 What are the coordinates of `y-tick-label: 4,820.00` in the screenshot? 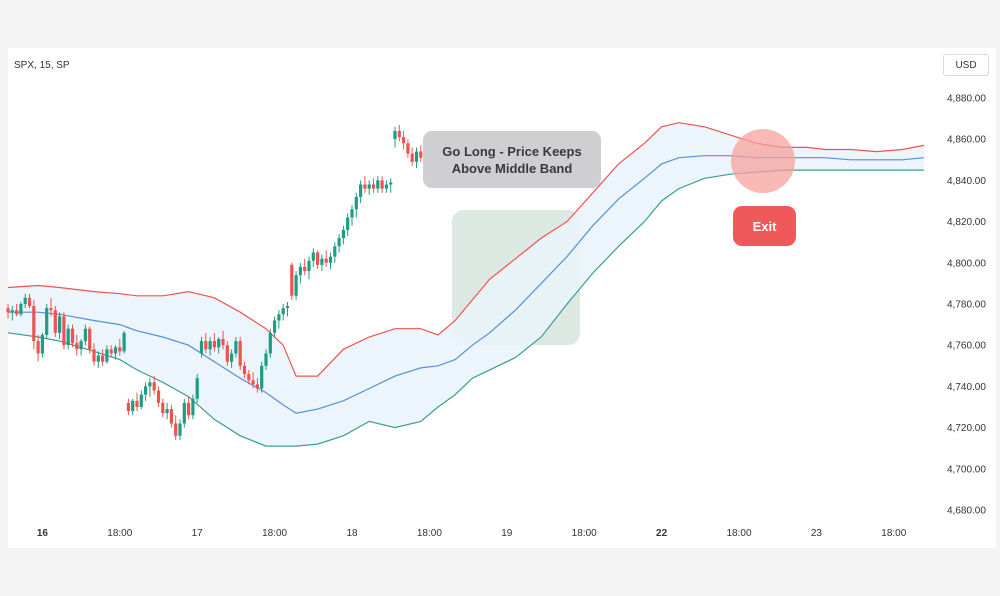 It's located at (966, 222).